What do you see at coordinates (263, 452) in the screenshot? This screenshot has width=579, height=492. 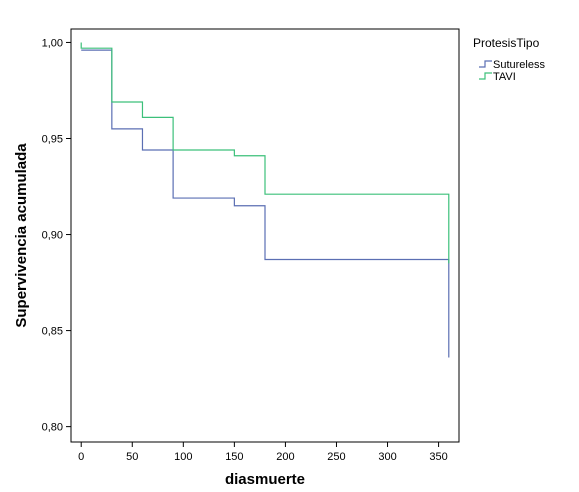 I see `x-axis: 0 50 100 150 200 250 300 350` at bounding box center [263, 452].